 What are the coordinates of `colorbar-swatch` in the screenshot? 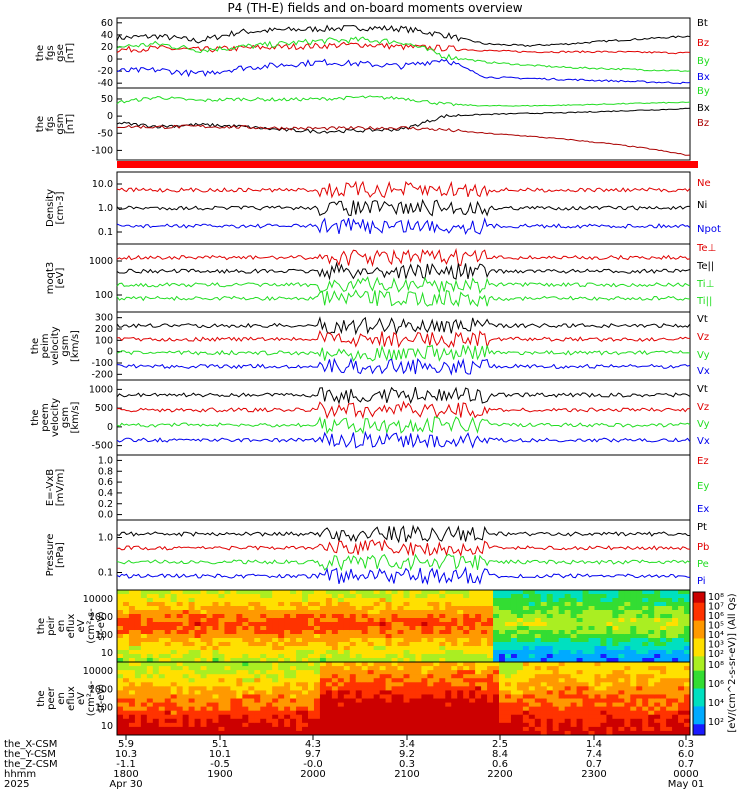 It's located at (699, 676).